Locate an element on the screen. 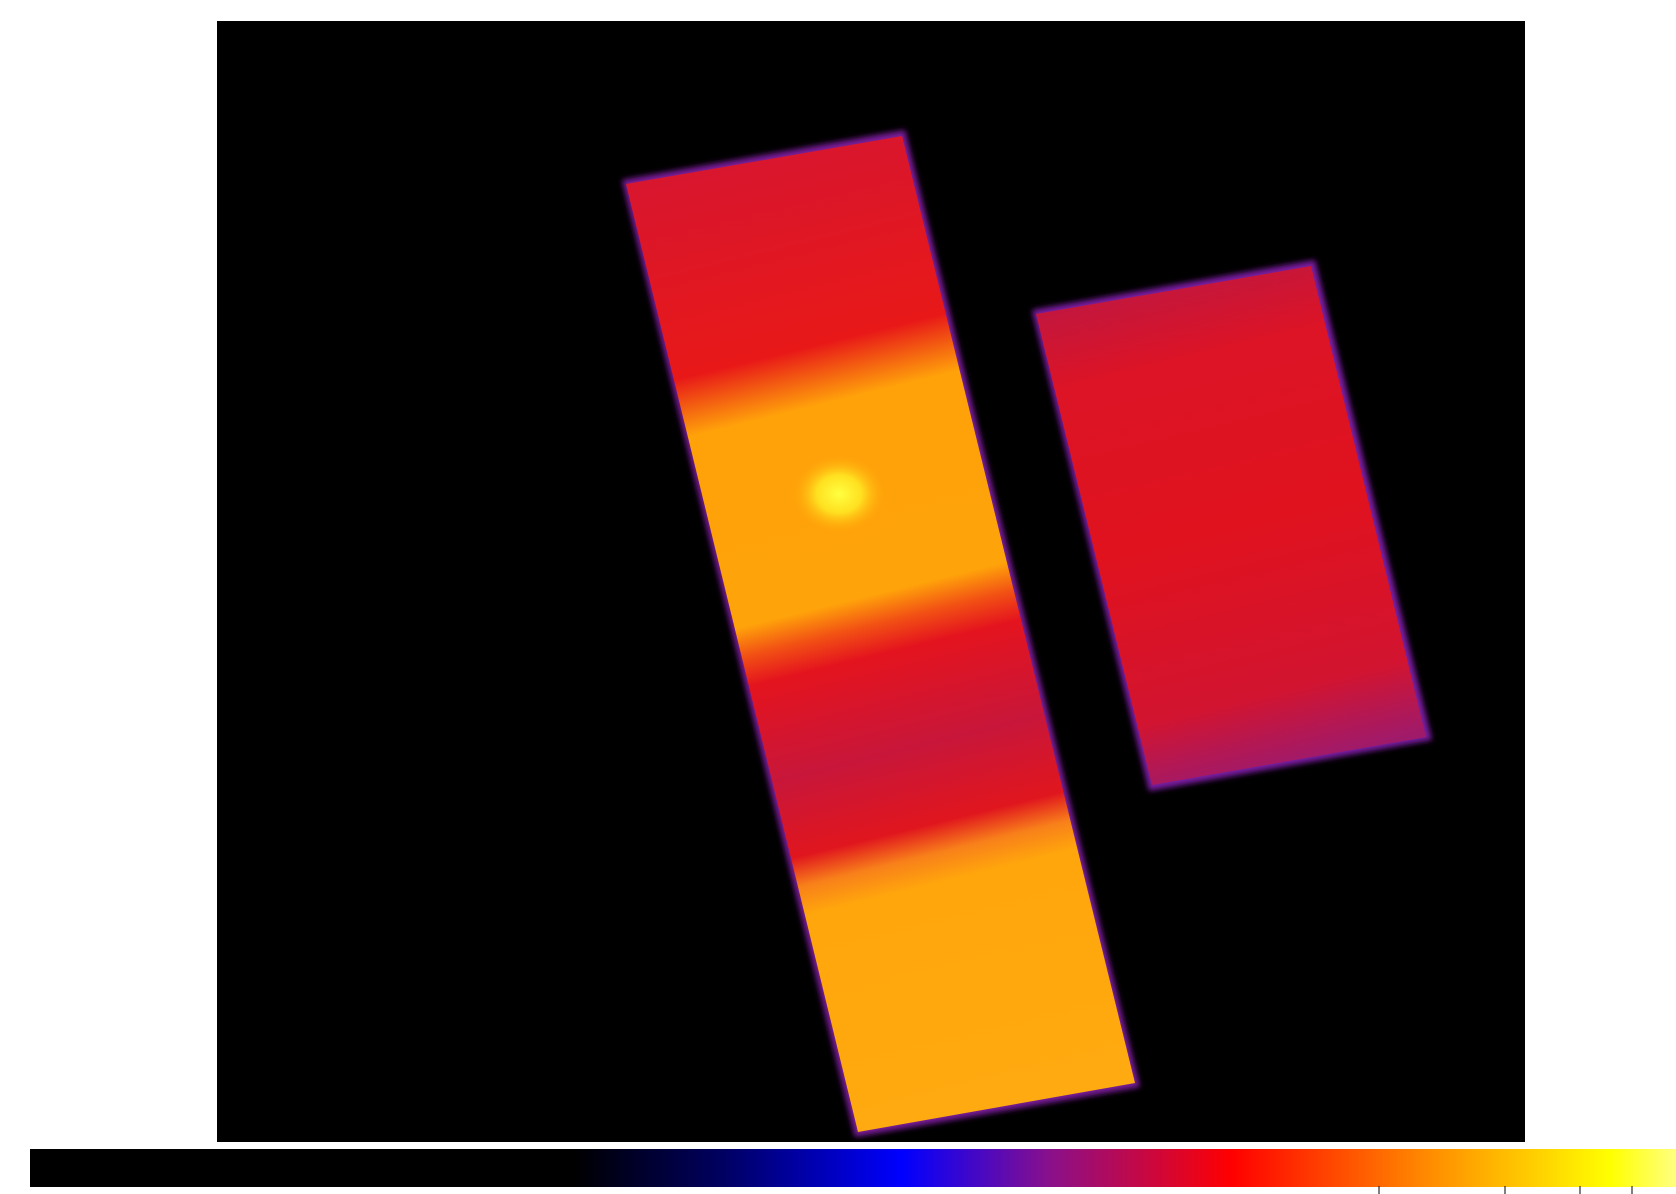 The width and height of the screenshot is (1676, 1194). colorbar is located at coordinates (853, 1168).